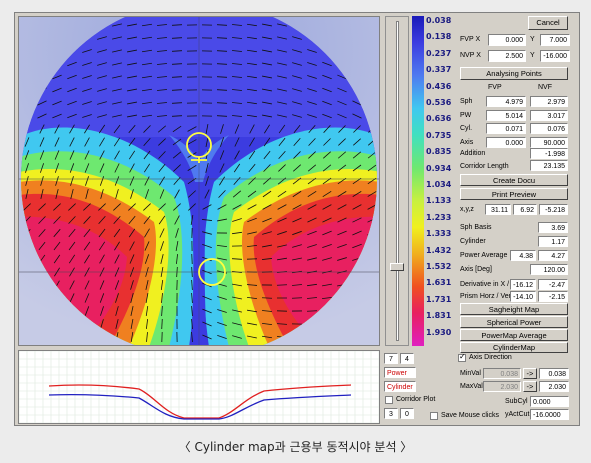 This screenshot has height=463, width=591. Describe the element at coordinates (507, 40) in the screenshot. I see `fvp-x-field: 0.000` at that location.